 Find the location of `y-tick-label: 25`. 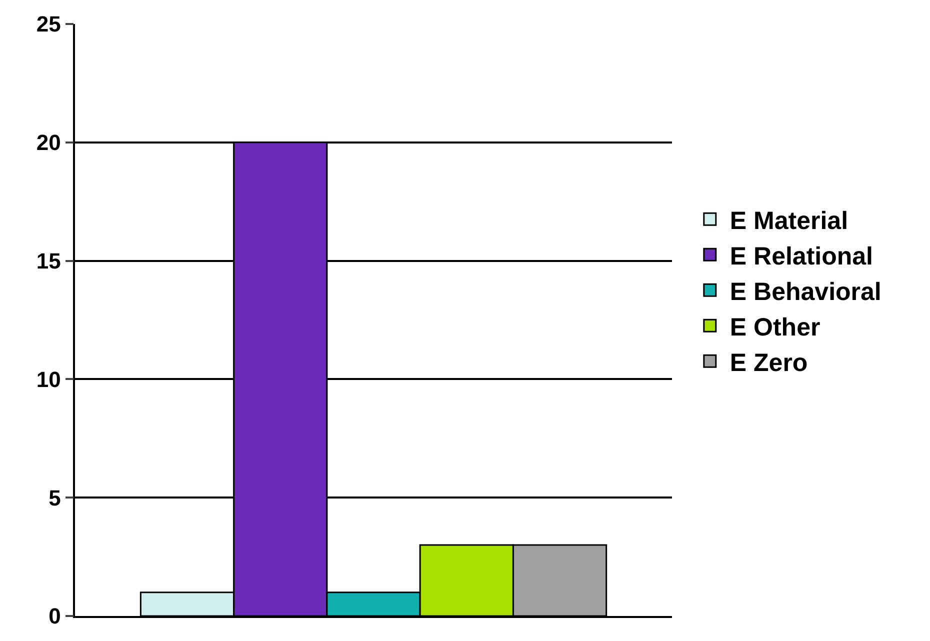

y-tick-label: 25 is located at coordinates (48, 24).